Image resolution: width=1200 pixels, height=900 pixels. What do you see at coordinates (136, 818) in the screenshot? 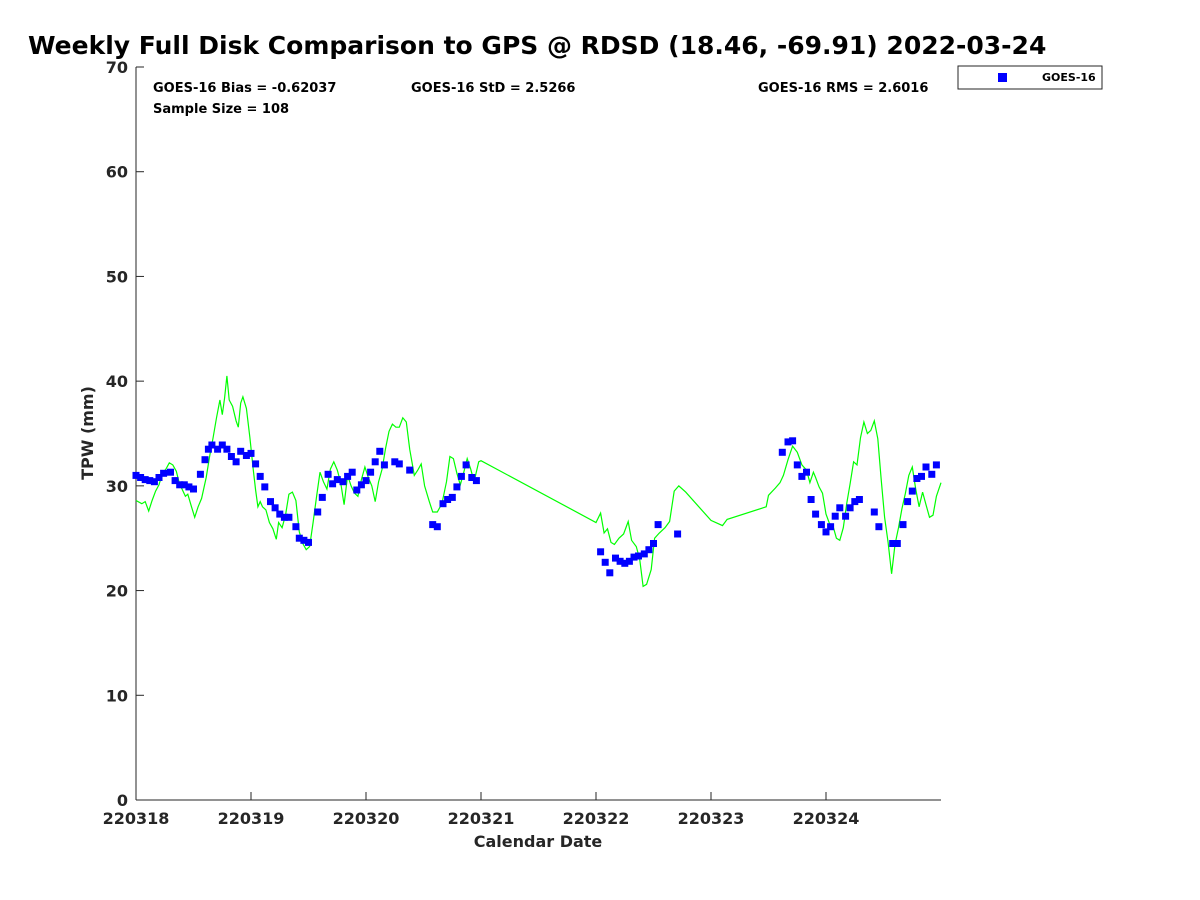
I see `x-tick-label: 220318` at bounding box center [136, 818].